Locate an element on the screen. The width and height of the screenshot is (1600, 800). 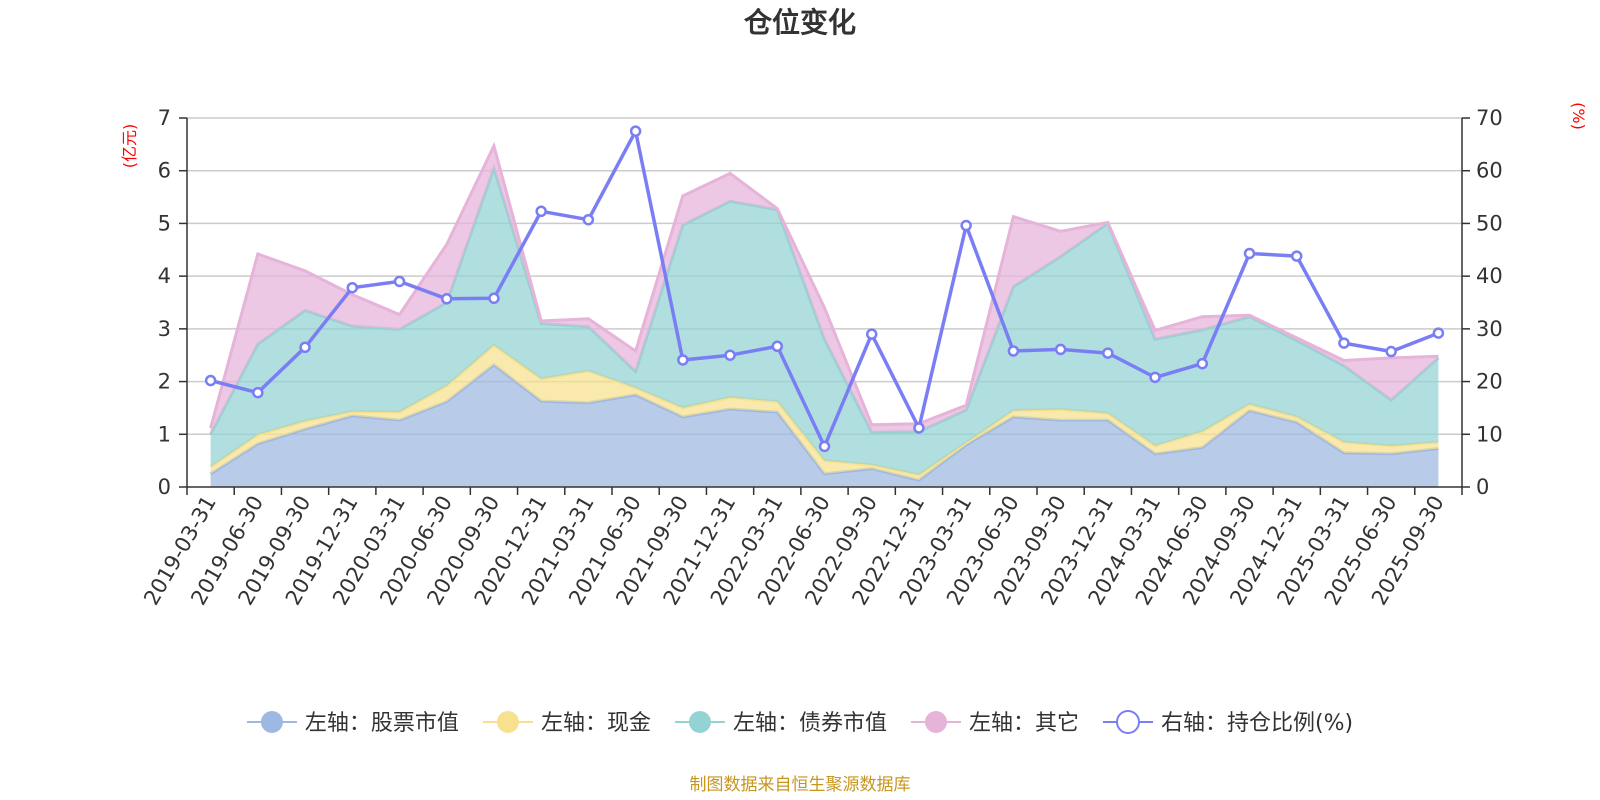
legend-label: 右轴：持仓比例(%) is located at coordinates (1257, 723).